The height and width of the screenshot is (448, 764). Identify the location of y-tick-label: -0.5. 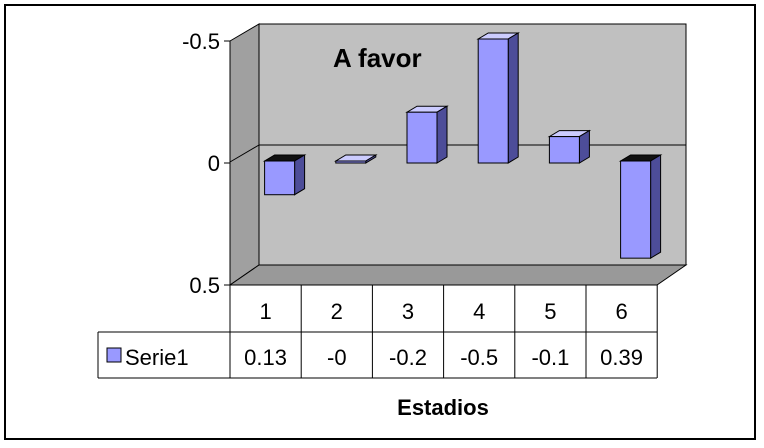
(201, 41).